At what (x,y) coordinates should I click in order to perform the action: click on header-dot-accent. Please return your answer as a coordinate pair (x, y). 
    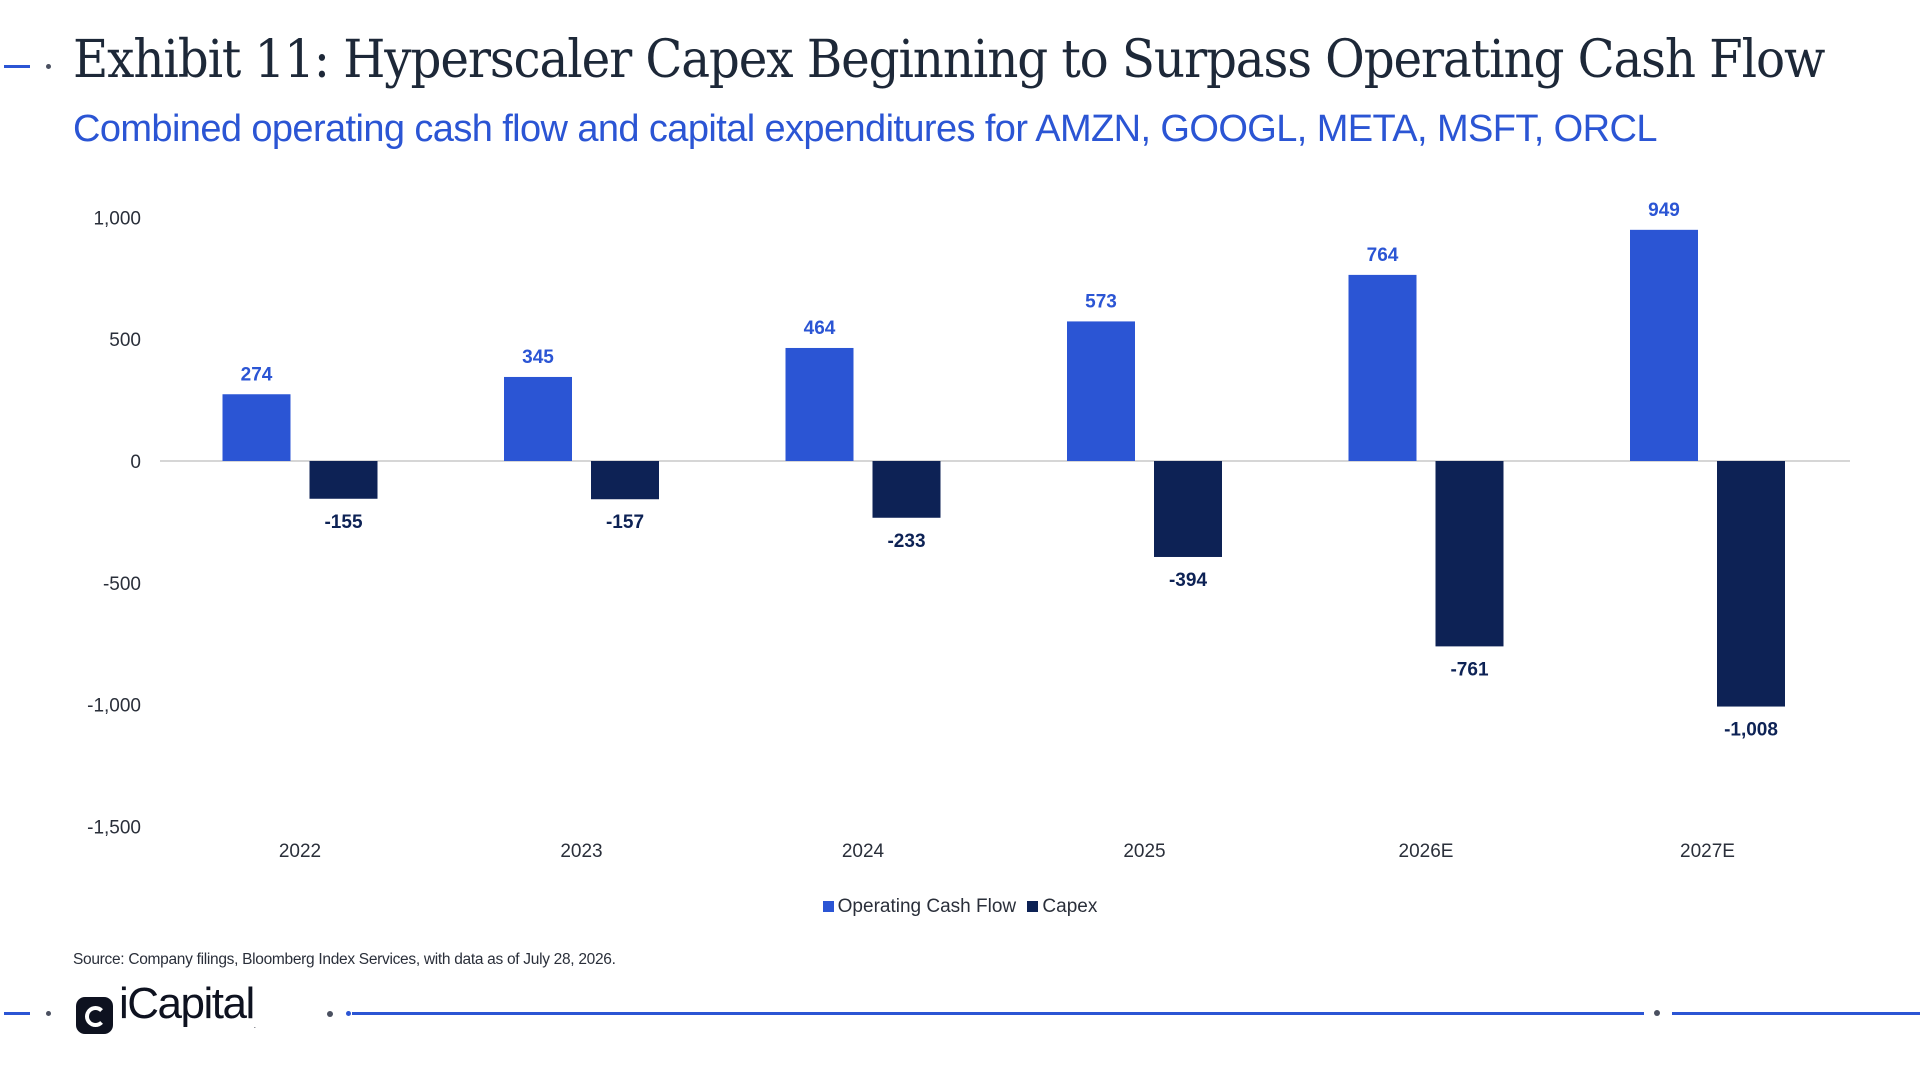
    Looking at the image, I should click on (48, 66).